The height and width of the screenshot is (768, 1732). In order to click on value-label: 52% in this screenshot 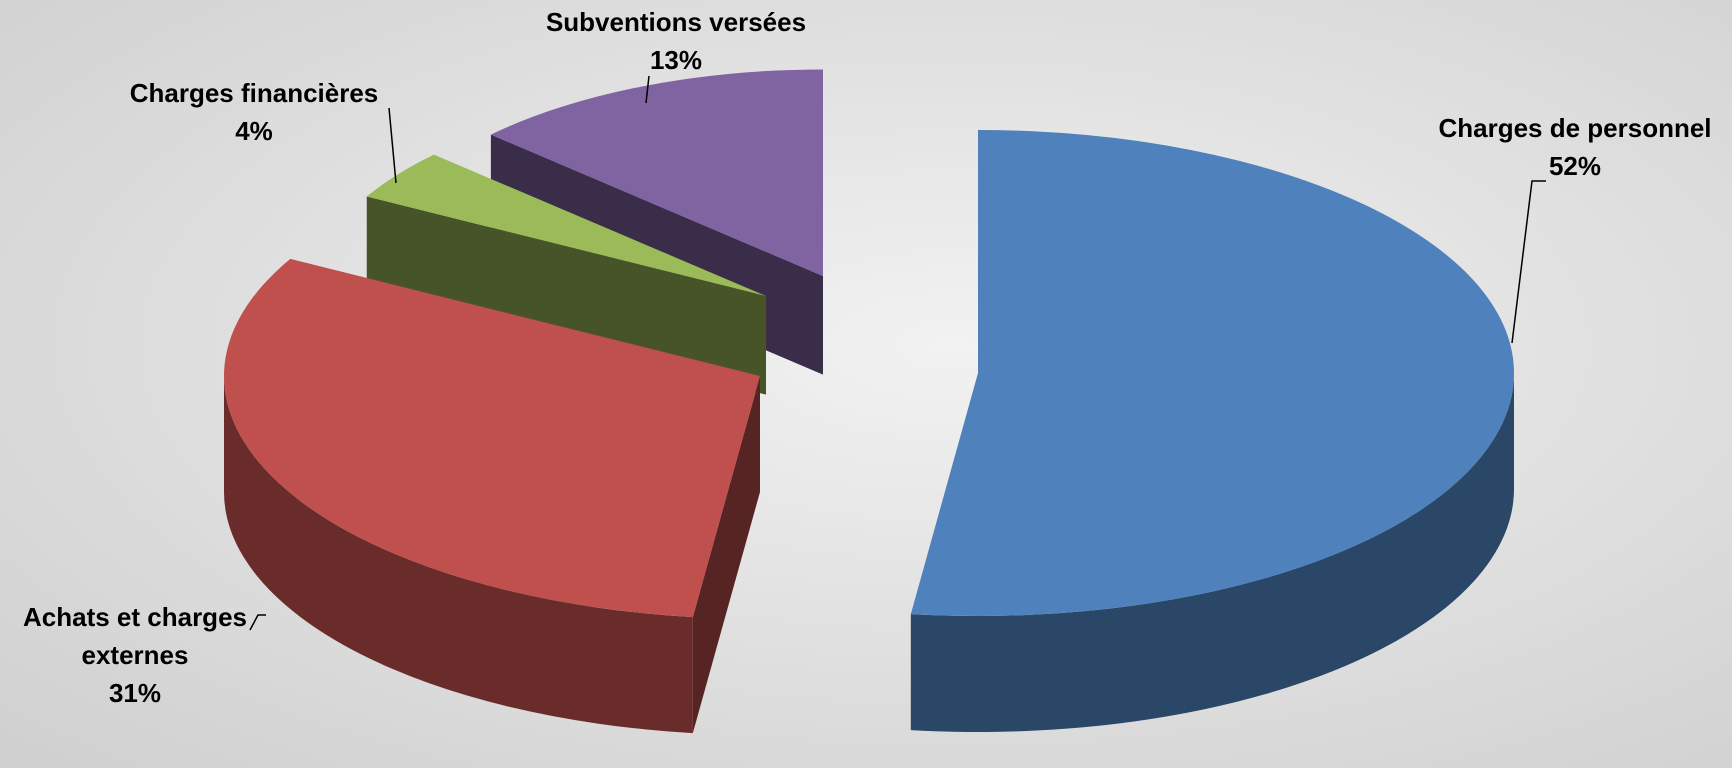, I will do `click(1575, 166)`.